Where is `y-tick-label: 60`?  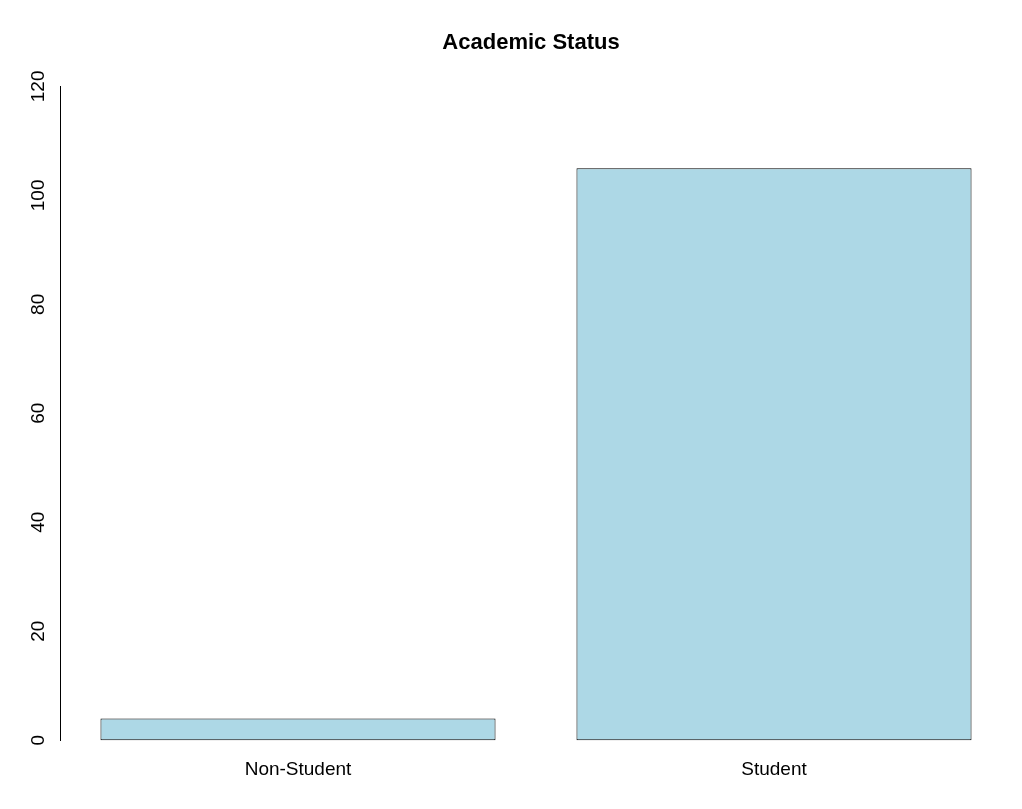 y-tick-label: 60 is located at coordinates (37, 413).